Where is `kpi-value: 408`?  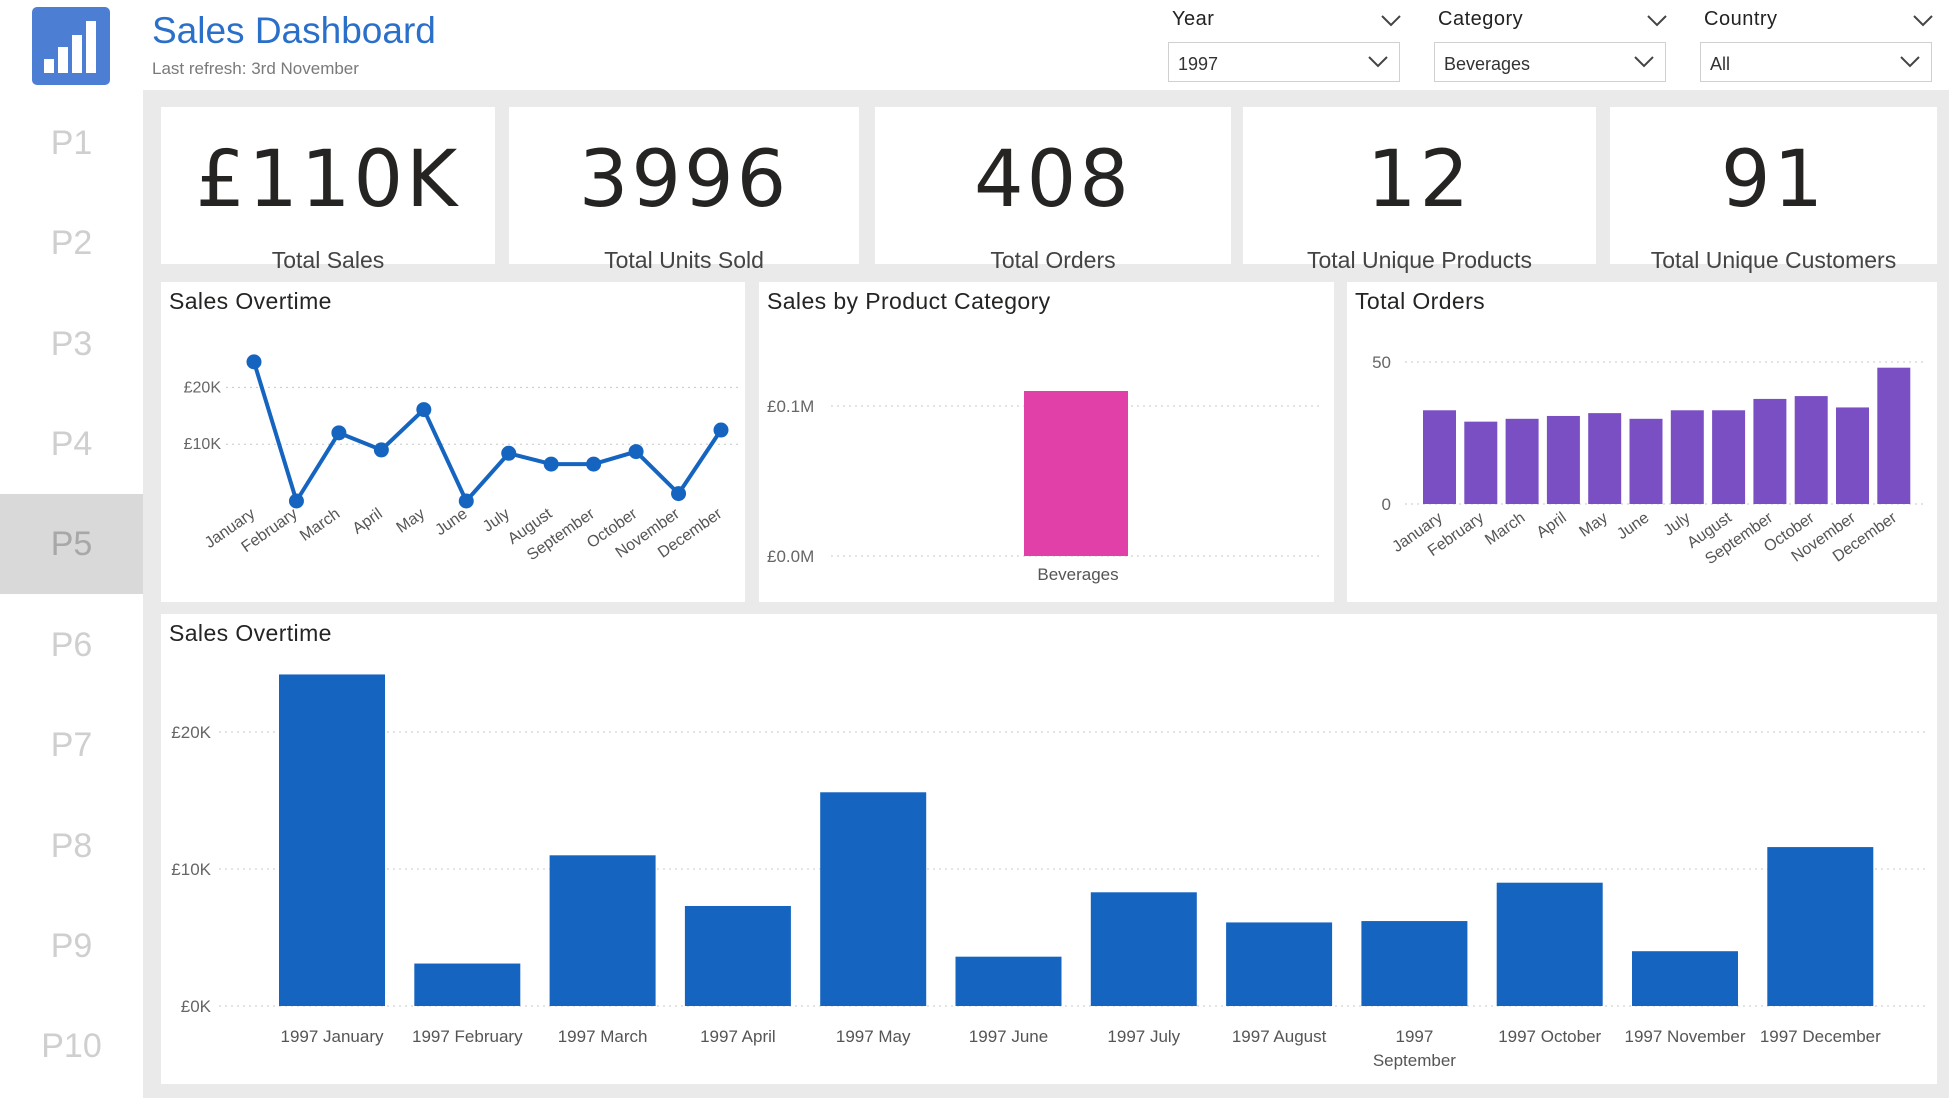 kpi-value: 408 is located at coordinates (1053, 180).